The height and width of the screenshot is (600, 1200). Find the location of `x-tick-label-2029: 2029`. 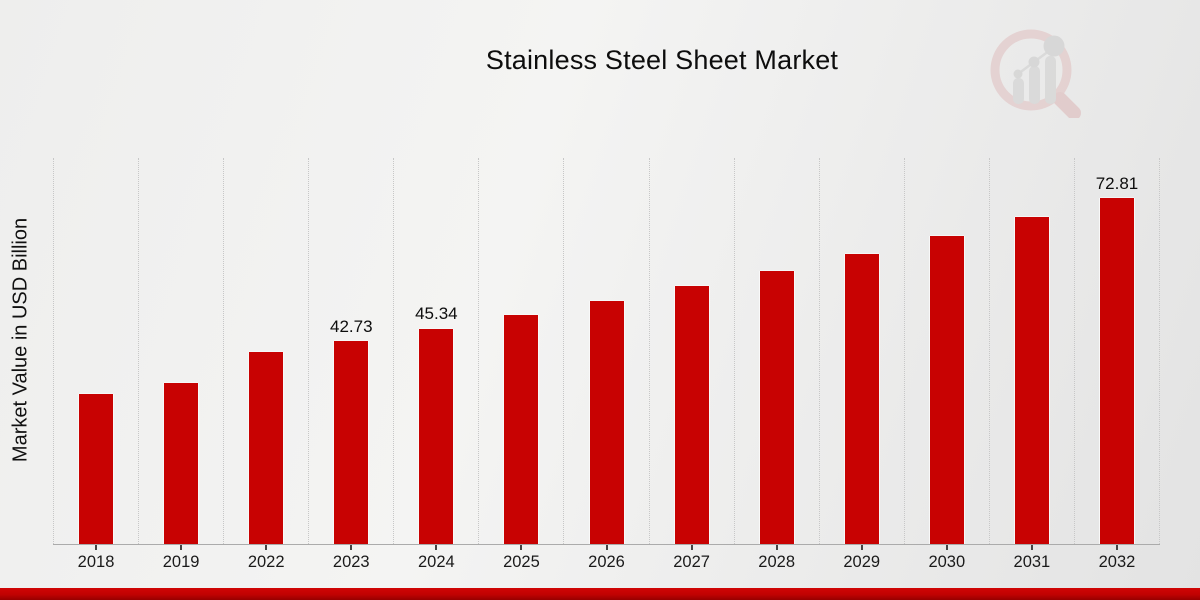

x-tick-label-2029: 2029 is located at coordinates (862, 562).